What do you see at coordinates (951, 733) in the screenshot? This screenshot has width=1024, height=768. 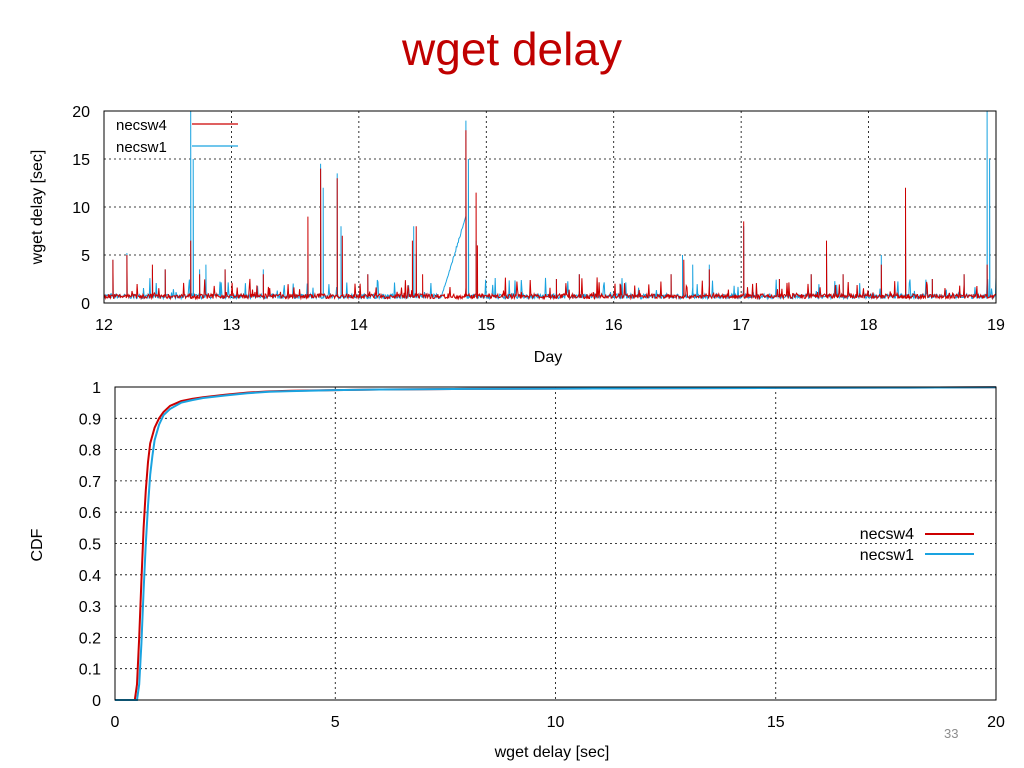 I see `page-number: 33` at bounding box center [951, 733].